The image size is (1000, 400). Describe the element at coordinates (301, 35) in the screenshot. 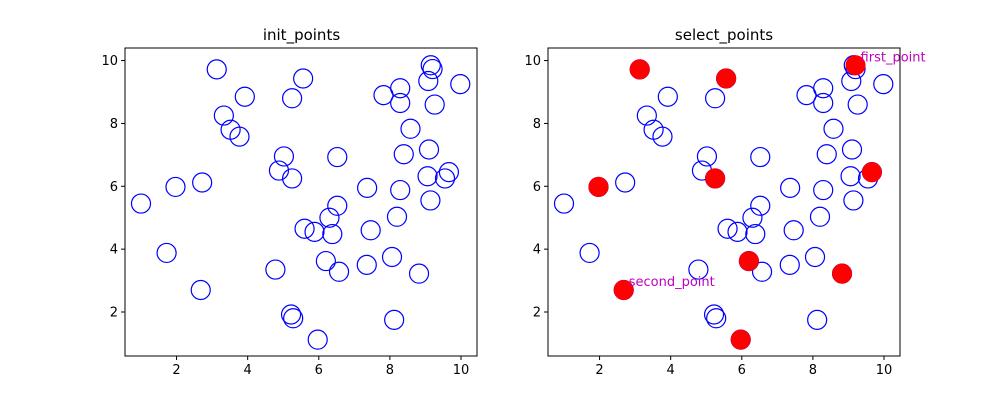

I see `init-points-title: init_points` at that location.